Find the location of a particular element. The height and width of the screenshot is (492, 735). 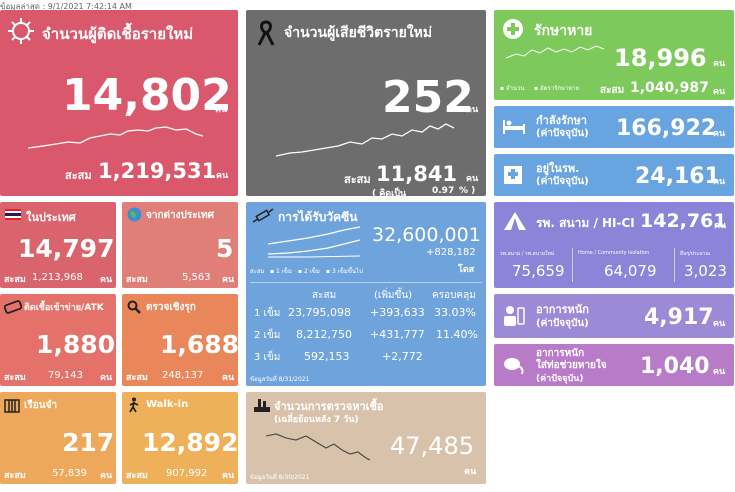

domestic-cum-value: 1,213,968 is located at coordinates (57, 277).